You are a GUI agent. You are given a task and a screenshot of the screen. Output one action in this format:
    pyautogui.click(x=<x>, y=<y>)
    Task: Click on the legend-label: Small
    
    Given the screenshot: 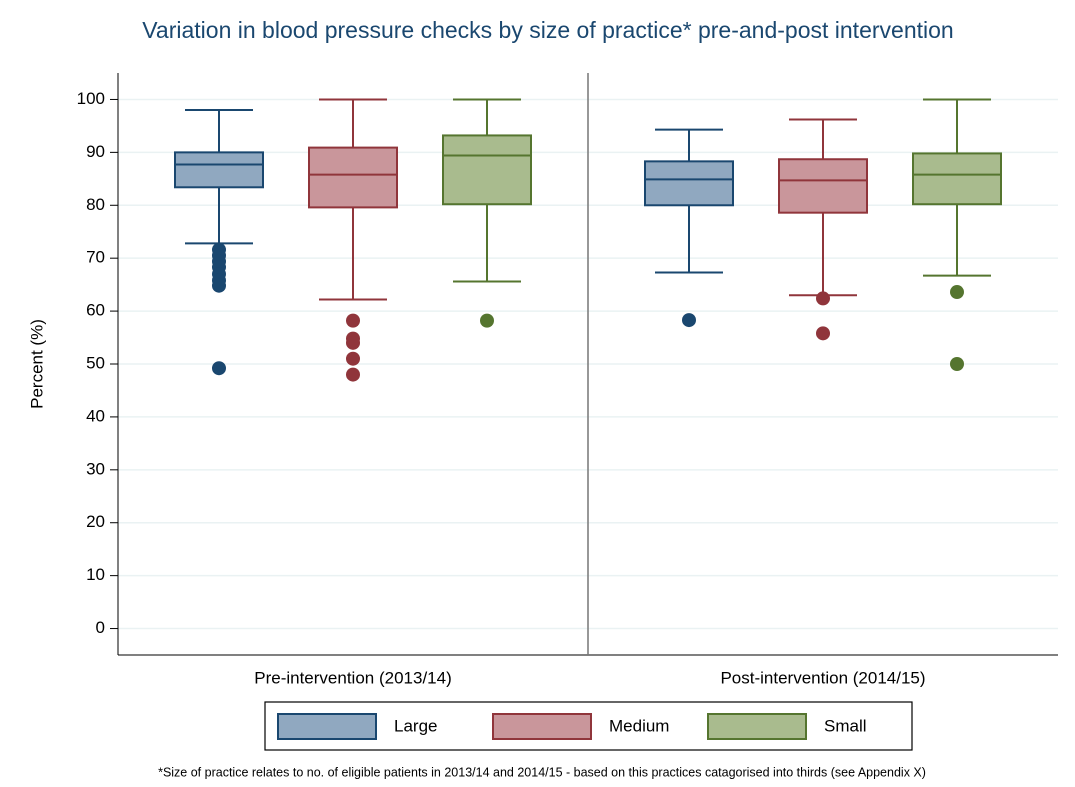 What is the action you would take?
    pyautogui.click(x=845, y=725)
    